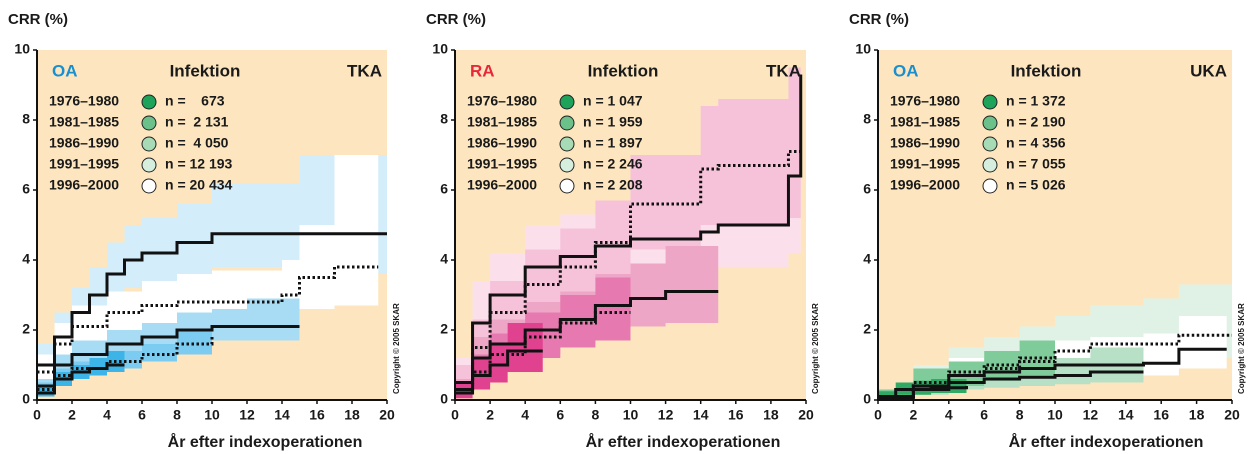 The width and height of the screenshot is (1250, 454). What do you see at coordinates (1036, 122) in the screenshot?
I see `legend-count: n = 2 190` at bounding box center [1036, 122].